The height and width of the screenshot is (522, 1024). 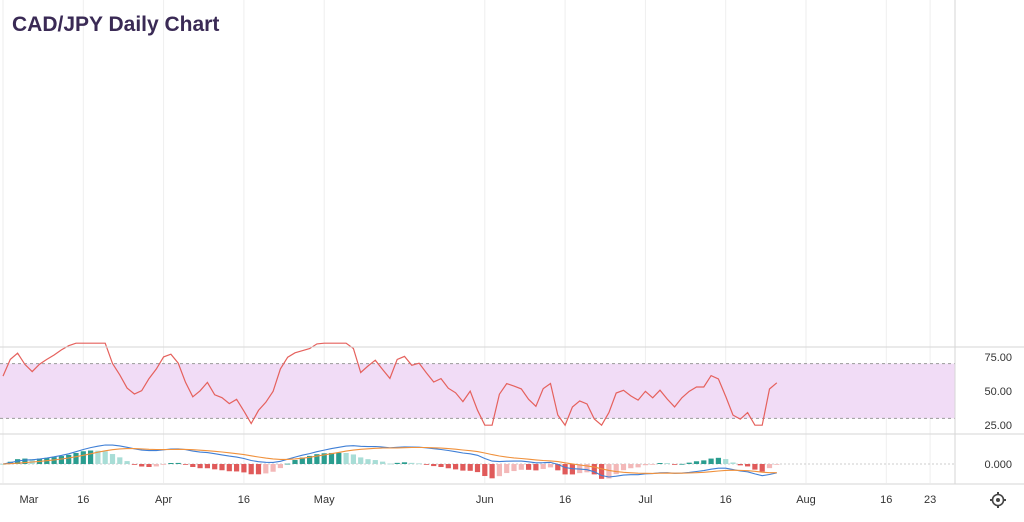 I want to click on gear-icon, so click(x=998, y=500).